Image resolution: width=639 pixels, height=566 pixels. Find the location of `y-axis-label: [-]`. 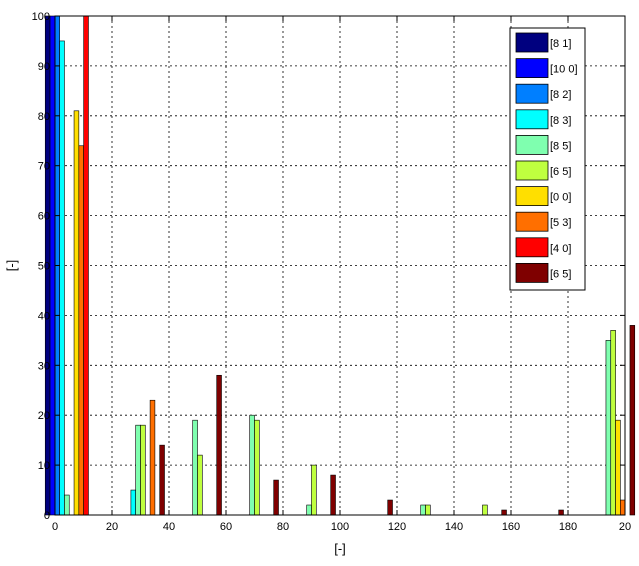

y-axis-label: [-] is located at coordinates (11, 266).